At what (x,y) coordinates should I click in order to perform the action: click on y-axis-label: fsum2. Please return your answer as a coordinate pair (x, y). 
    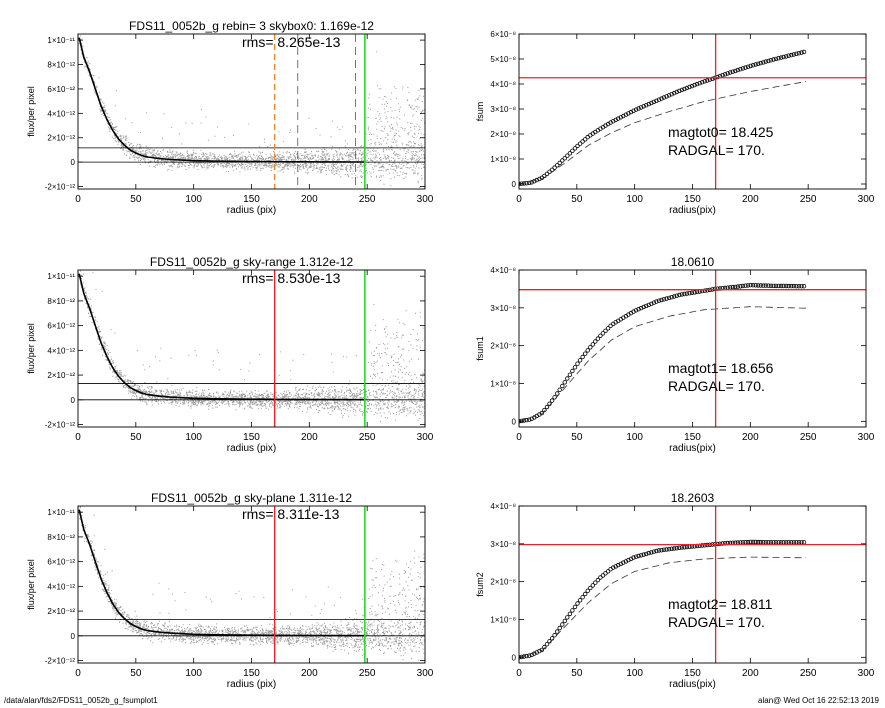
    Looking at the image, I should click on (480, 584).